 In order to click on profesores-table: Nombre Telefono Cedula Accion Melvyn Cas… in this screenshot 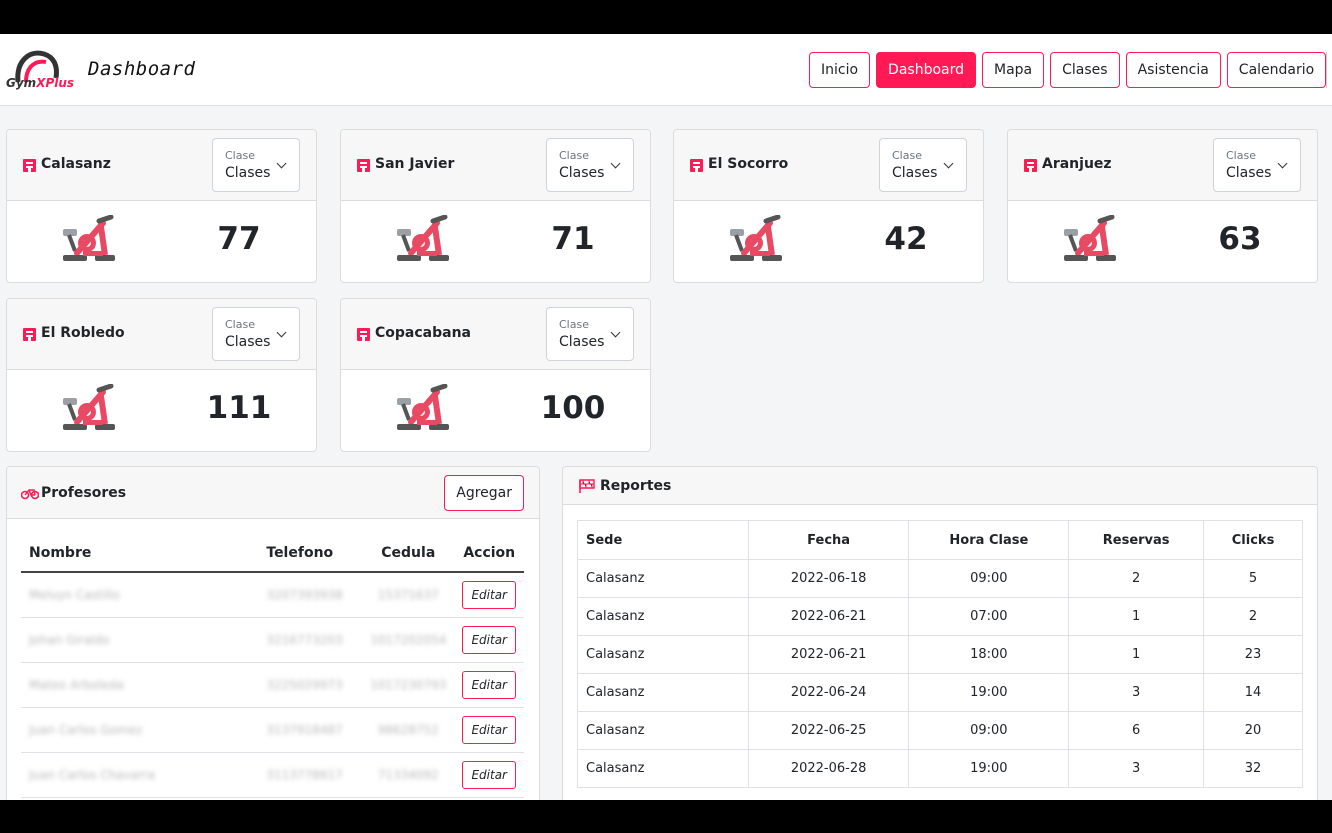, I will do `click(272, 666)`.